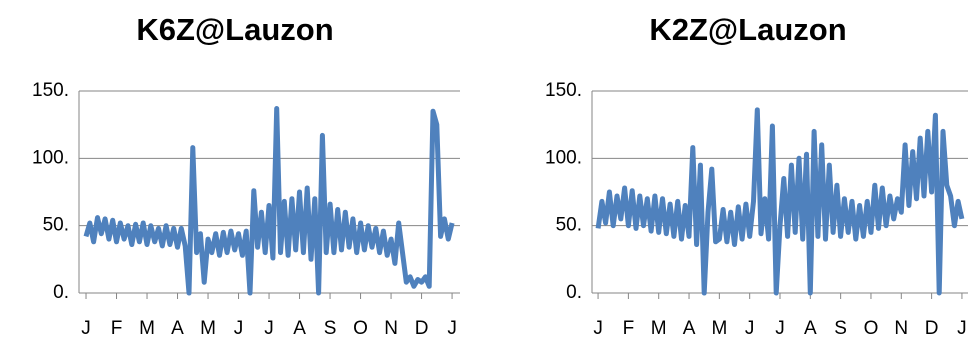  I want to click on chart-title: K2Z@Lauzon, so click(747, 29).